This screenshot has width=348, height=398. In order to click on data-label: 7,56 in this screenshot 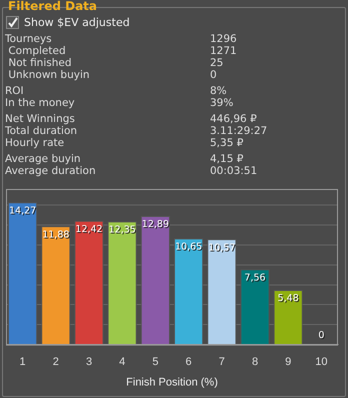, I will do `click(255, 278)`.